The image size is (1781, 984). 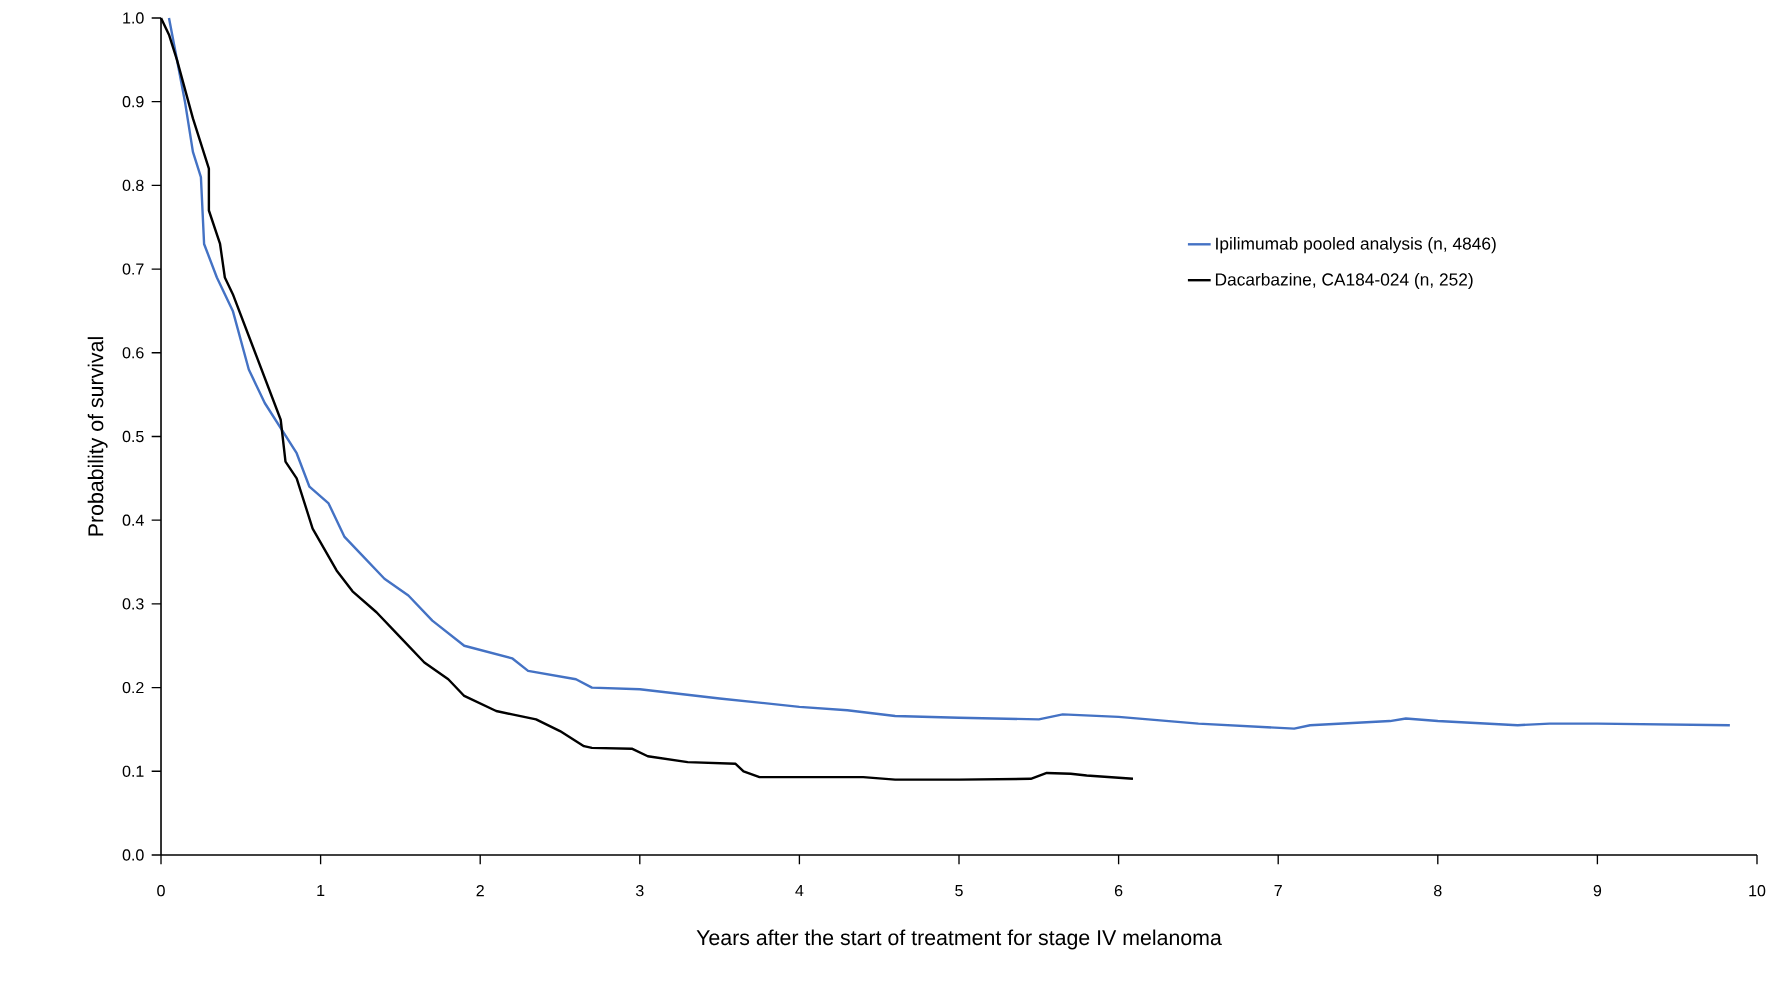 I want to click on x-tick-label: 2, so click(x=480, y=891).